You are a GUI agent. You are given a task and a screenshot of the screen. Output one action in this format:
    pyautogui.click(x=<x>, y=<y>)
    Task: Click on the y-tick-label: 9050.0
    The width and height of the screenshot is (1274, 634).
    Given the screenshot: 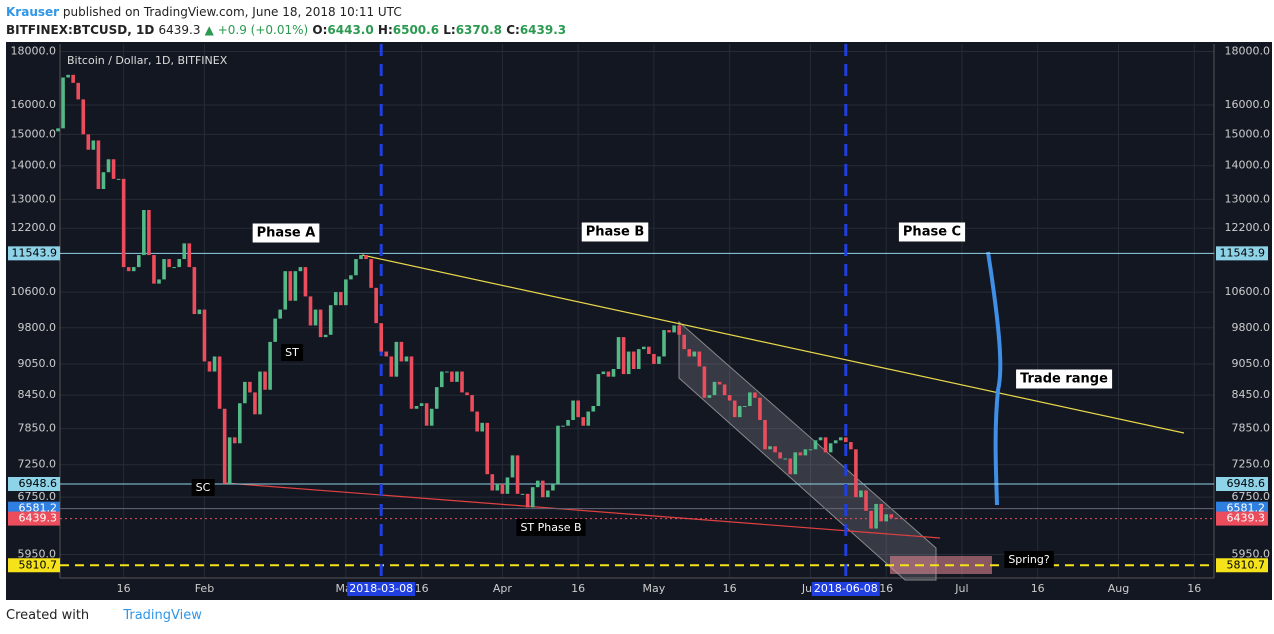 What is the action you would take?
    pyautogui.click(x=1251, y=363)
    